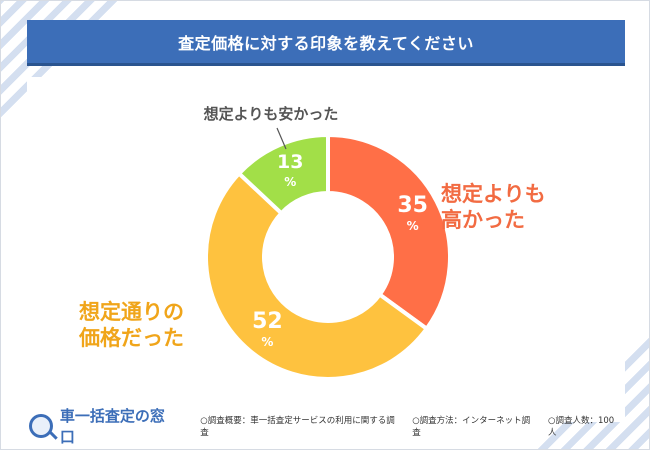  Describe the element at coordinates (413, 226) in the screenshot. I see `percent-unit-0: %` at that location.